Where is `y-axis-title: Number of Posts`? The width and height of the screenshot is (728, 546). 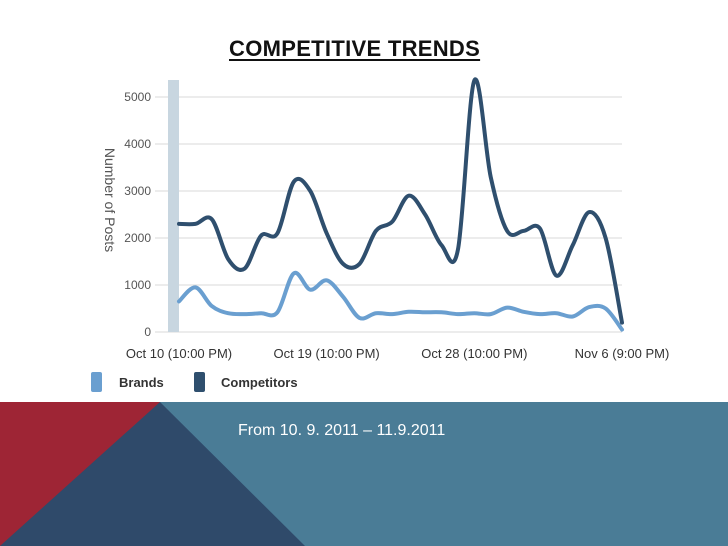
y-axis-title: Number of Posts is located at coordinates (110, 200).